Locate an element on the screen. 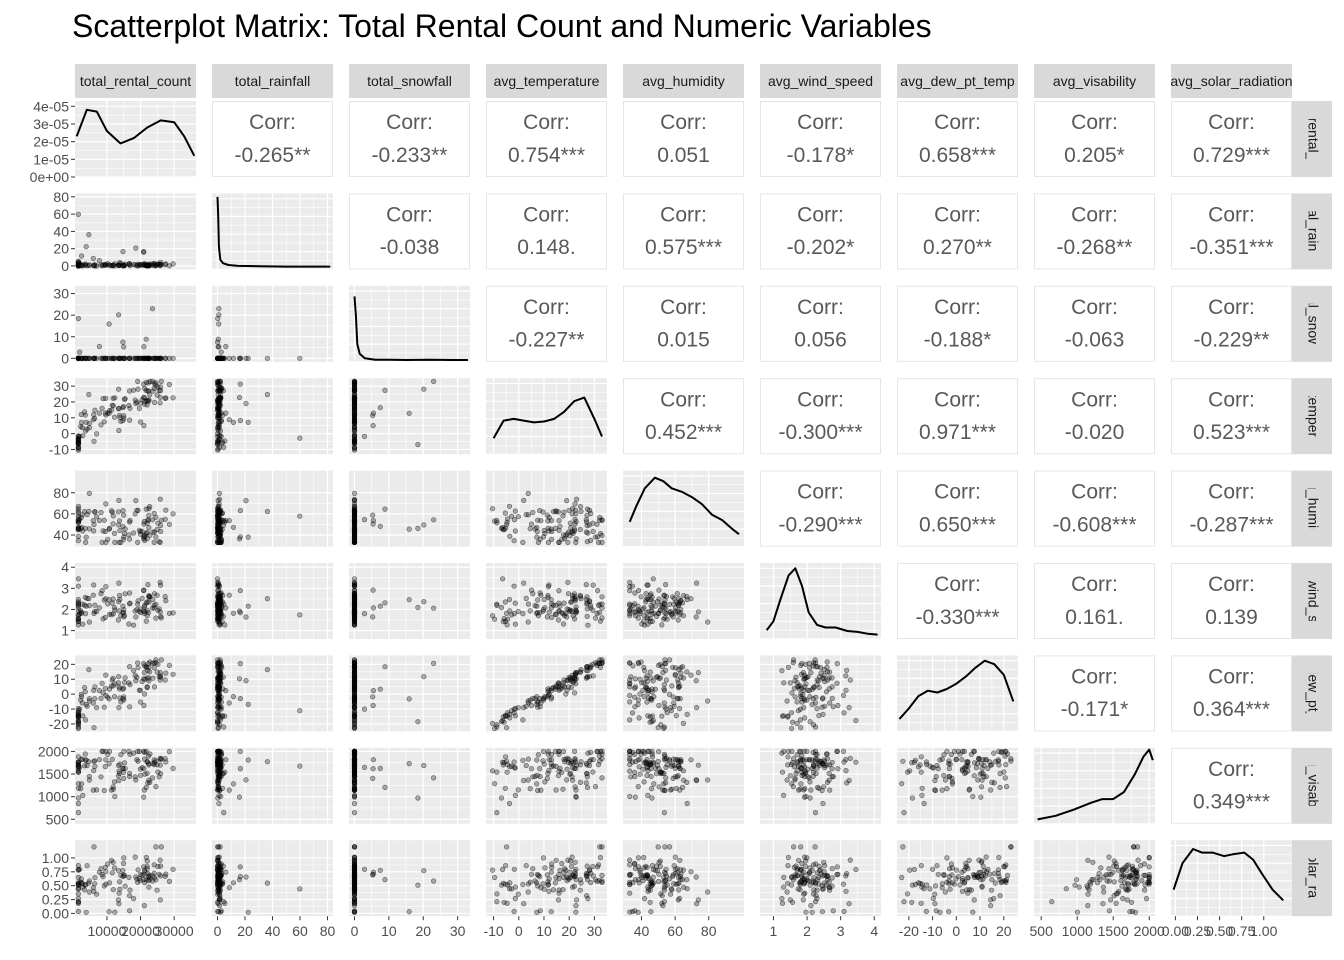  right-strip-total-snowfall: total_snowfall is located at coordinates (1312, 323).